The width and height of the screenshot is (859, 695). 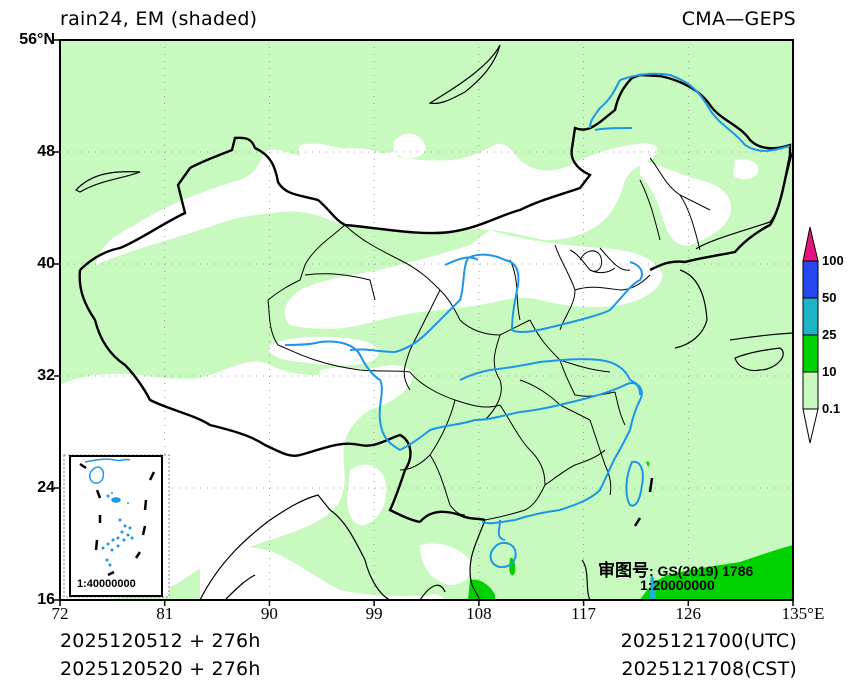 What do you see at coordinates (831, 408) in the screenshot?
I see `legend-label: 0.1` at bounding box center [831, 408].